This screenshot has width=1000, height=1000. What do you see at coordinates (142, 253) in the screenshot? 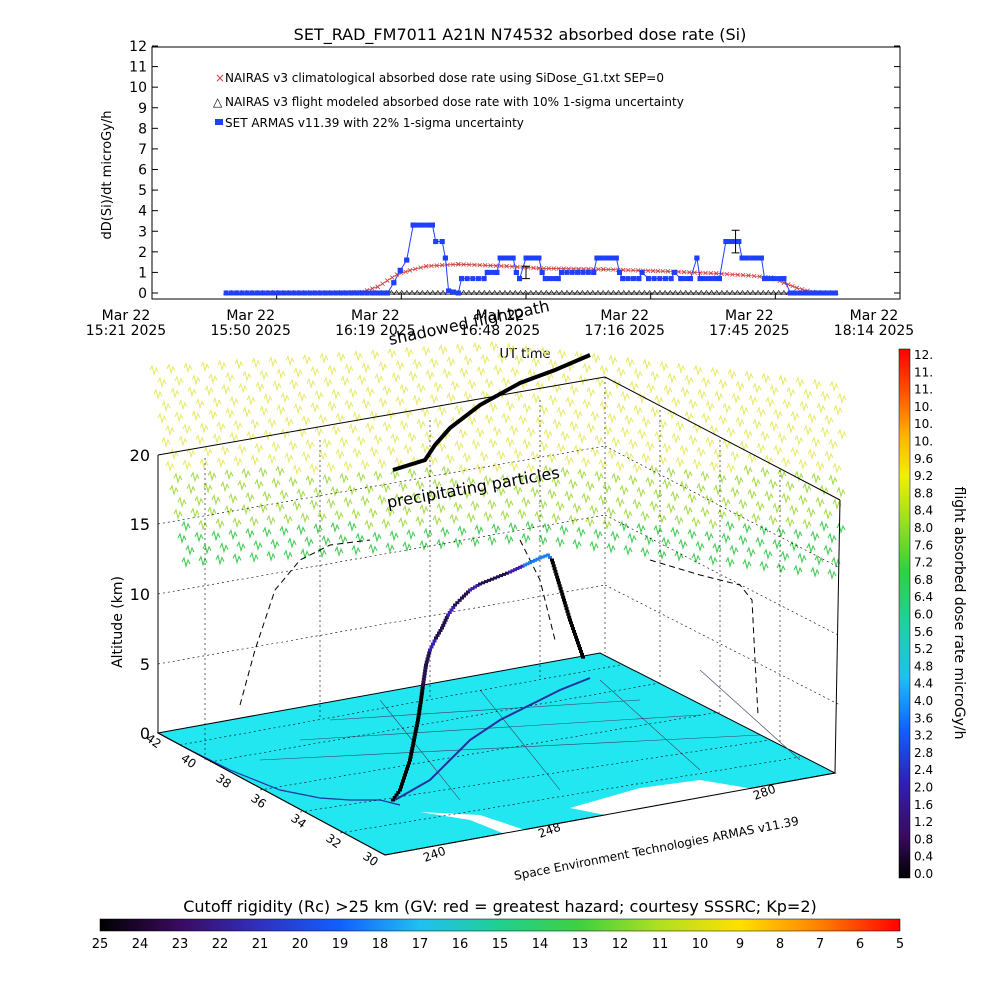
I see `dose-y-tick-label: 2` at bounding box center [142, 253].